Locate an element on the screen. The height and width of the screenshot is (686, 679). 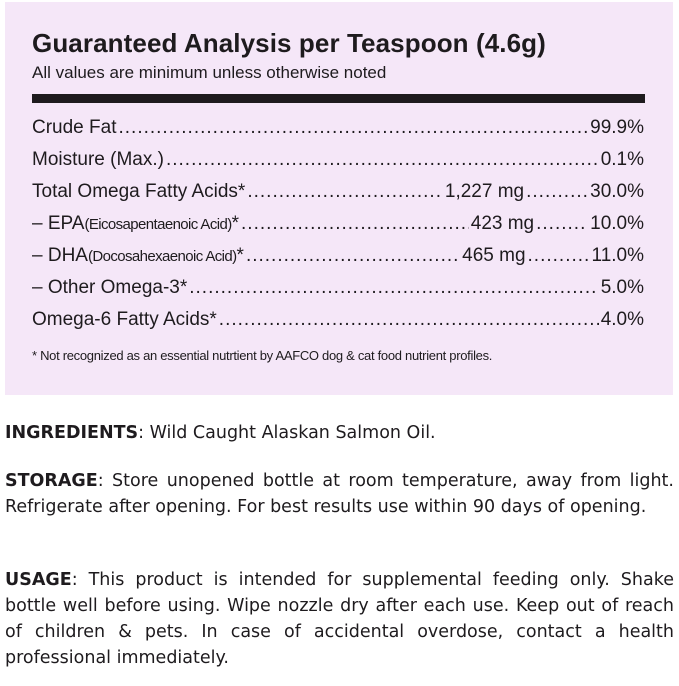
nutrient-percent: 30.0% is located at coordinates (617, 191).